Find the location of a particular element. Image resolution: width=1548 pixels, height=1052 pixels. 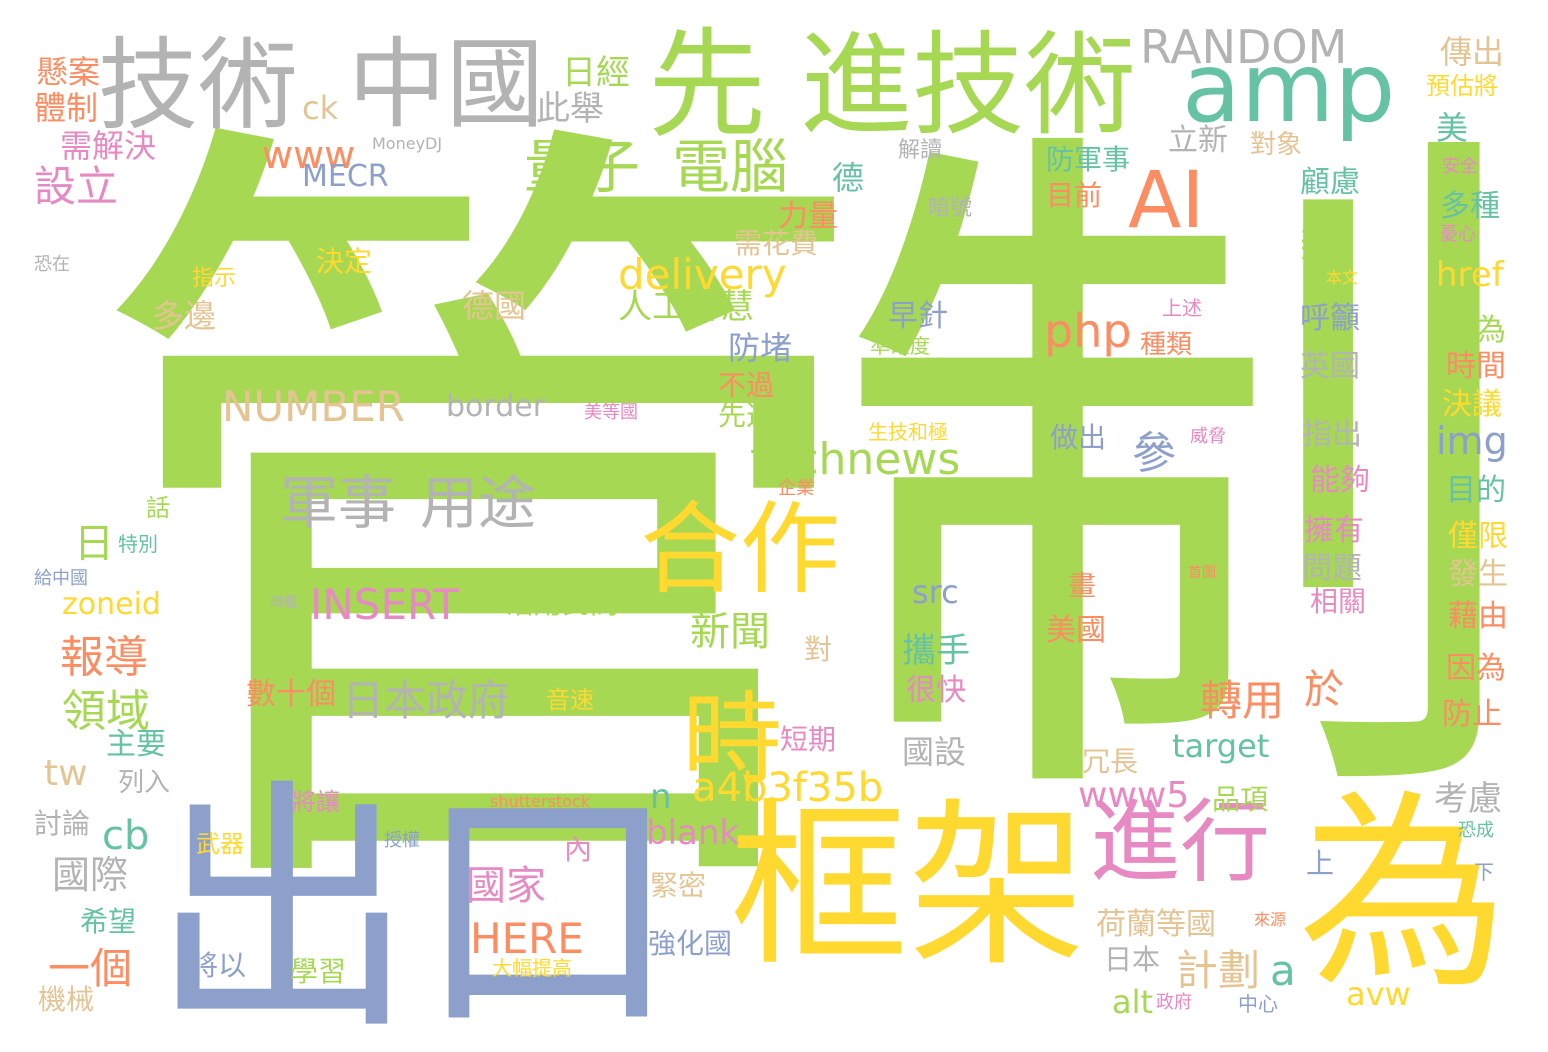

word-laiyuan: 來源 is located at coordinates (1270, 919).